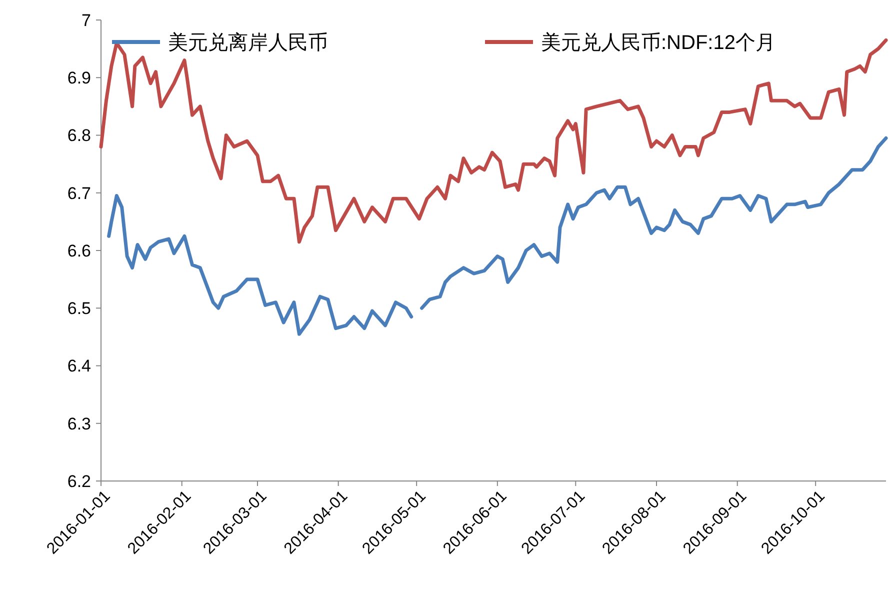 Image resolution: width=889 pixels, height=615 pixels. Describe the element at coordinates (79, 250) in the screenshot. I see `y-tick-label: 6.6` at that location.